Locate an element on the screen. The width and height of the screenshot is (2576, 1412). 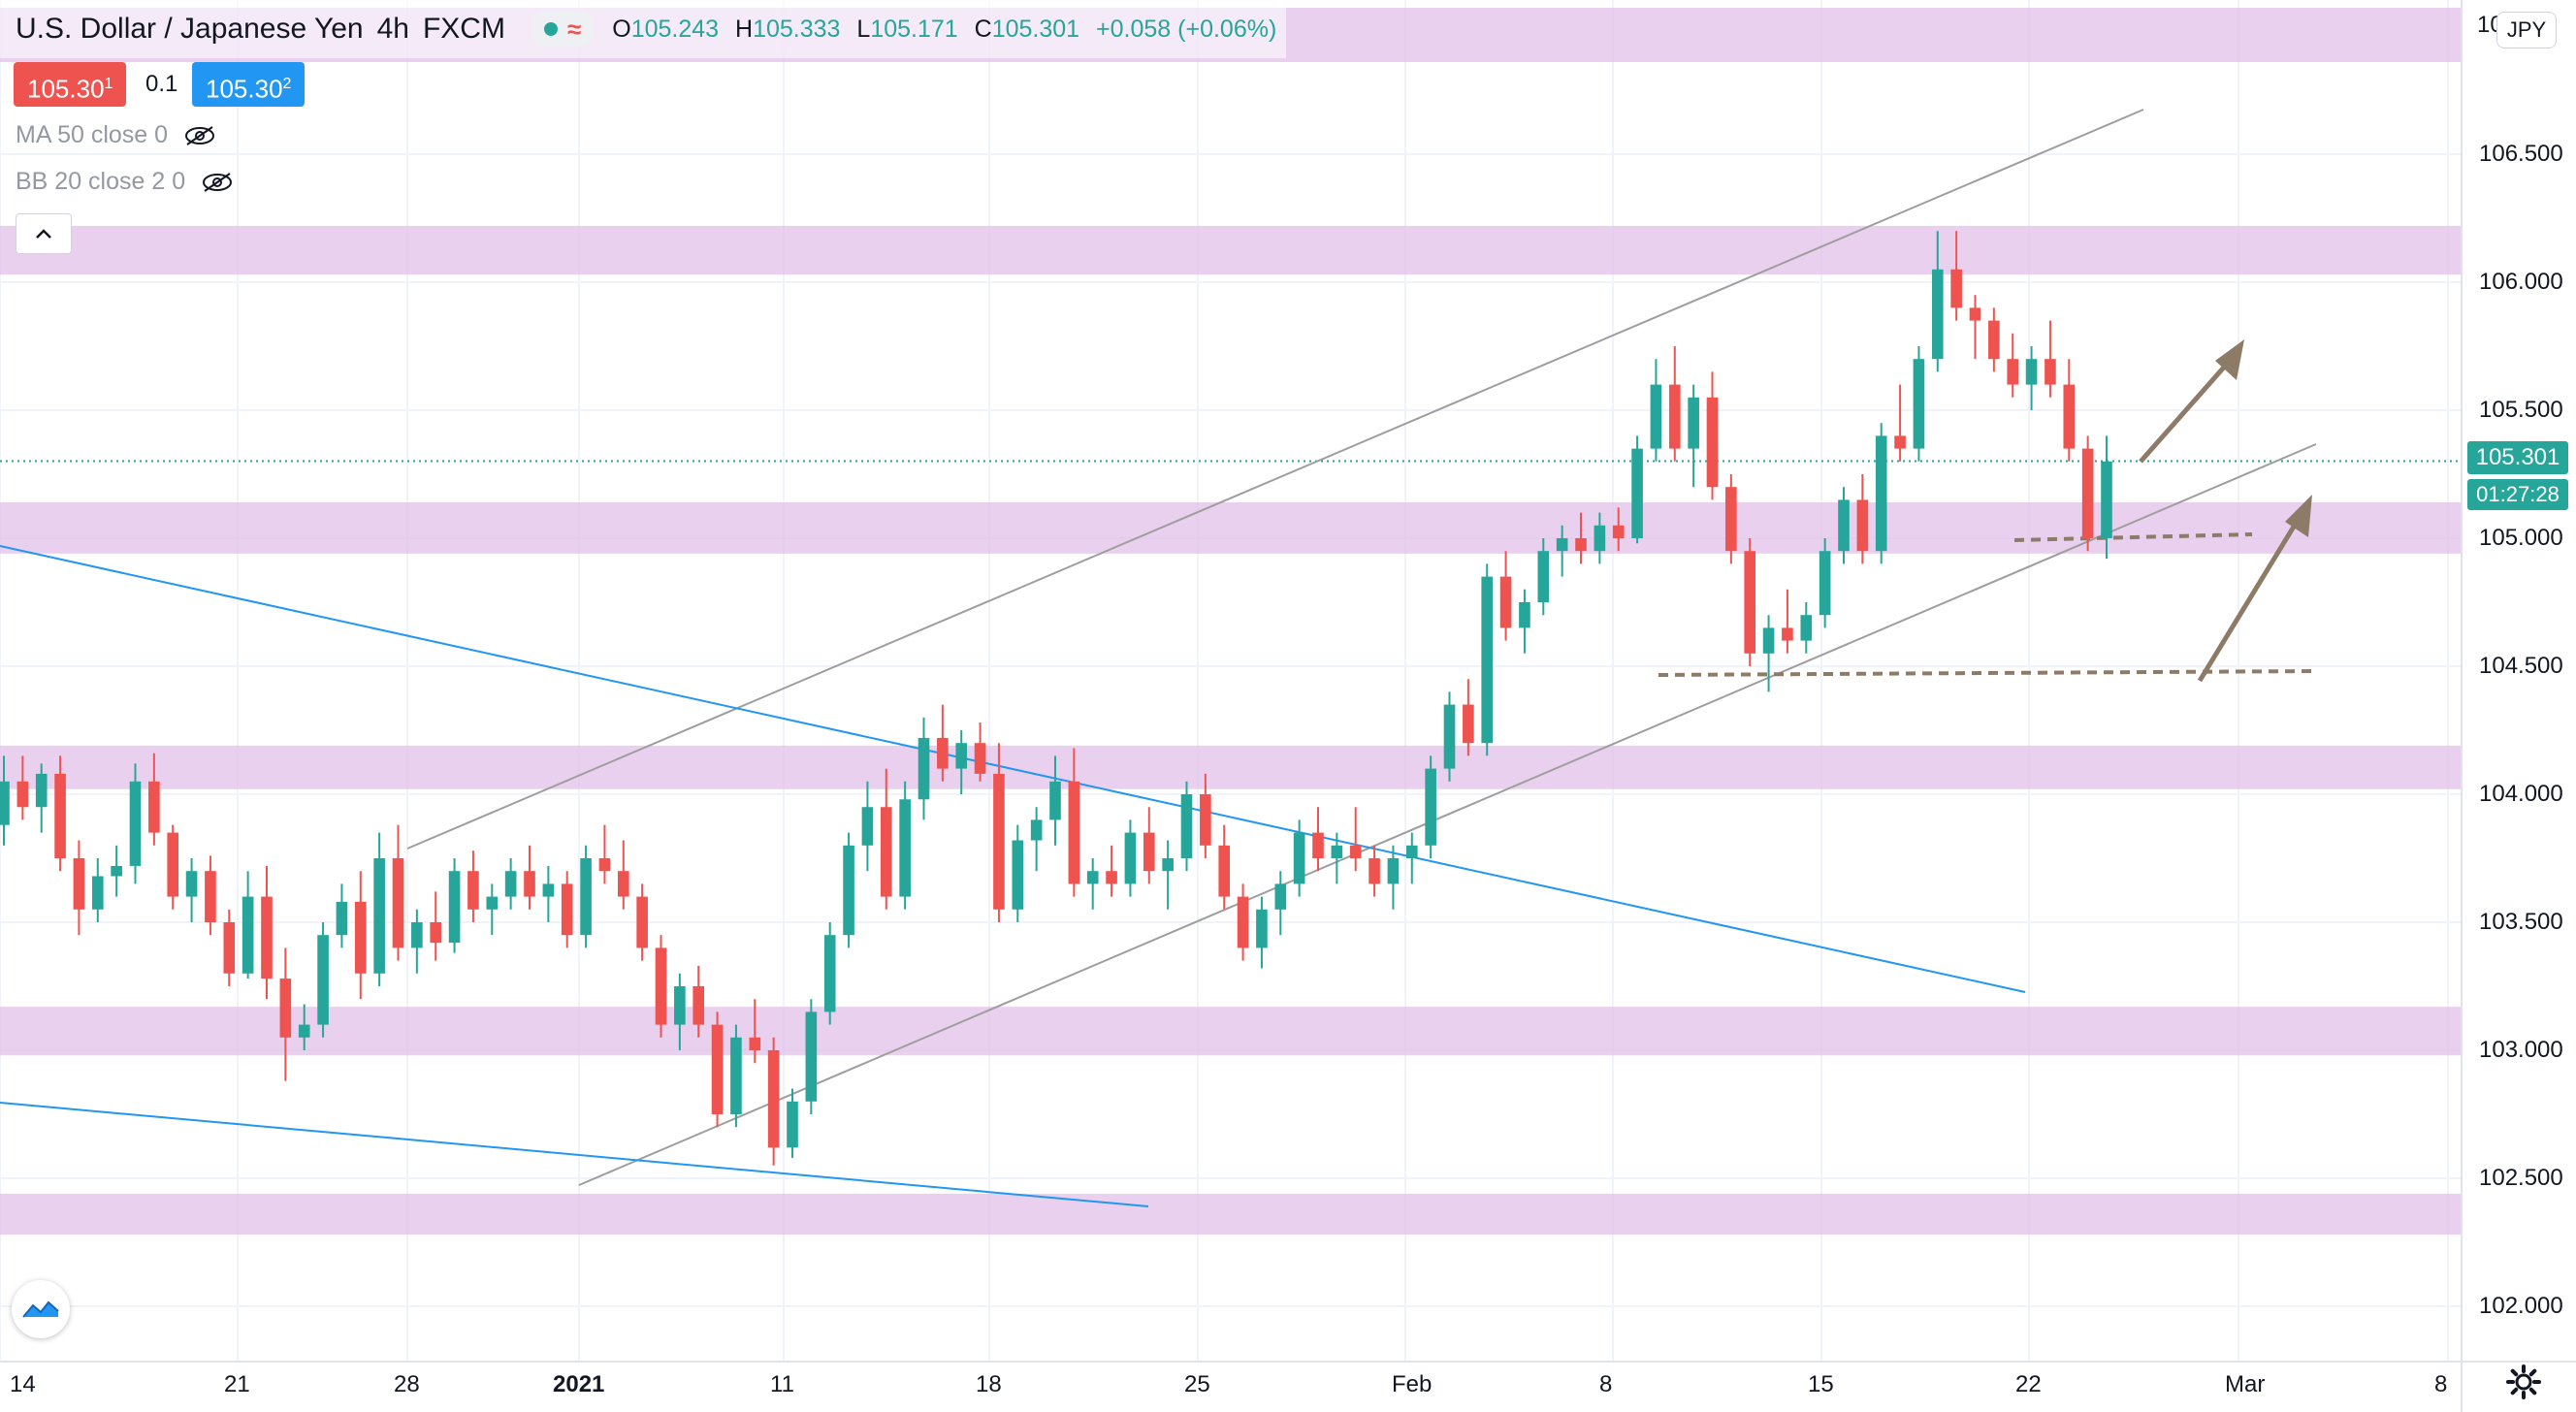
descending-trendline-lower is located at coordinates (574, 1154).